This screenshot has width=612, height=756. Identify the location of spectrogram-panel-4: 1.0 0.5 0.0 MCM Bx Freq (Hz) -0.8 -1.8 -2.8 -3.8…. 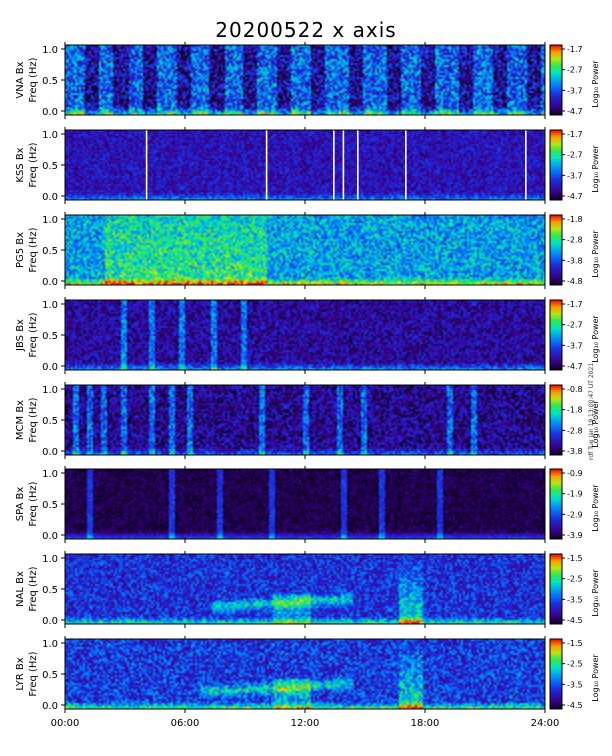
(307, 420).